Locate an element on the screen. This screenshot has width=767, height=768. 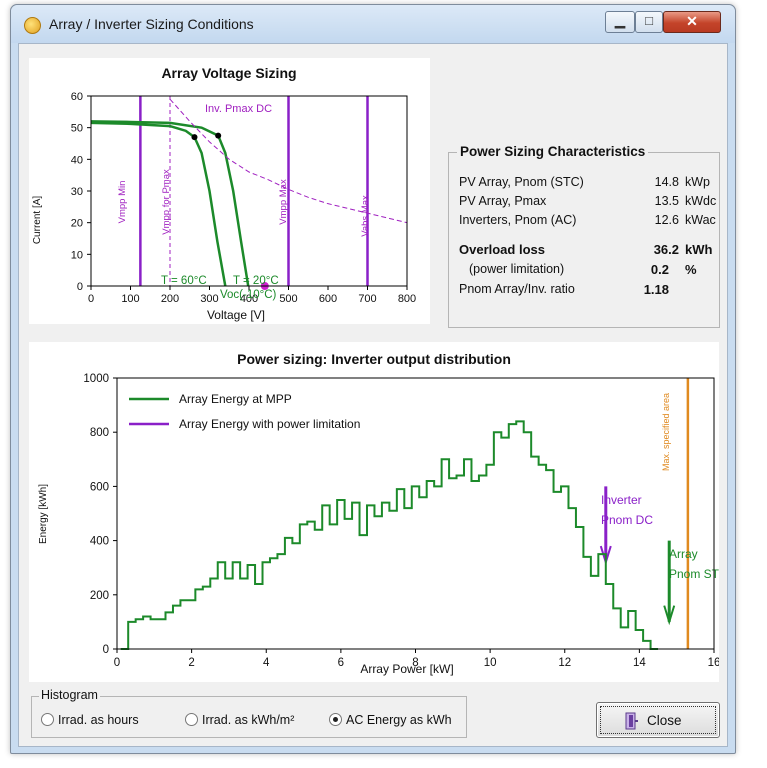
ps-unit-power-limitation: % is located at coordinates (691, 269).